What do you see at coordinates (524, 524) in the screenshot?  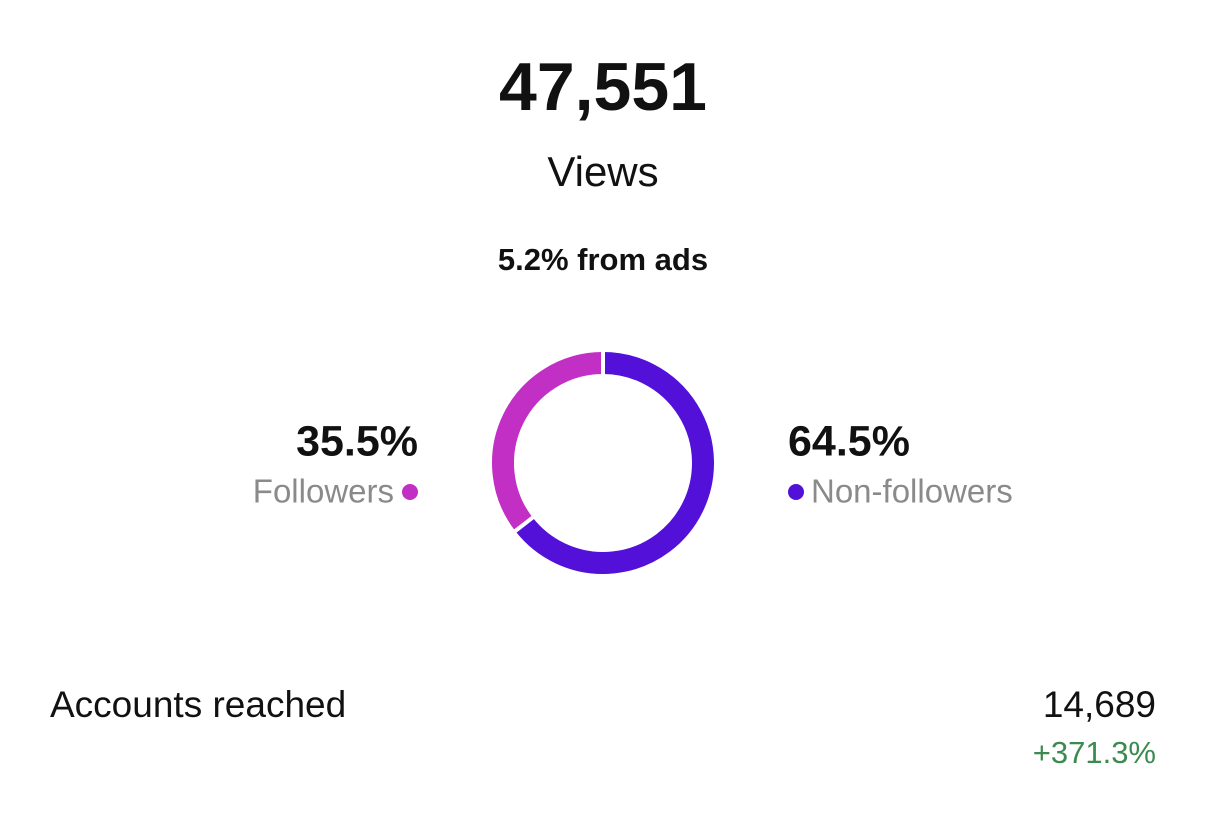 I see `segment-gap` at bounding box center [524, 524].